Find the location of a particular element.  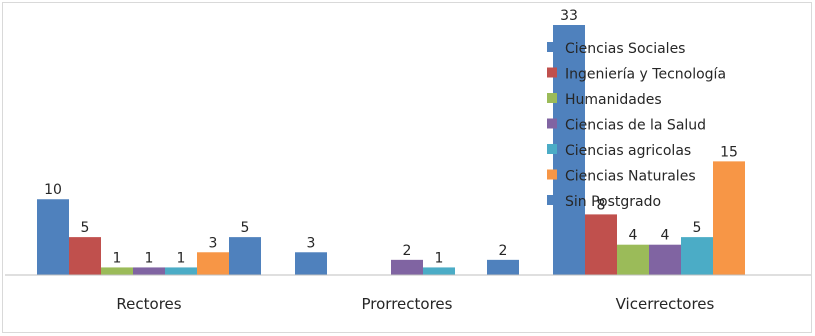

category-labels-layer: Rectores Prorrectores Vicerrectores is located at coordinates (415, 304).